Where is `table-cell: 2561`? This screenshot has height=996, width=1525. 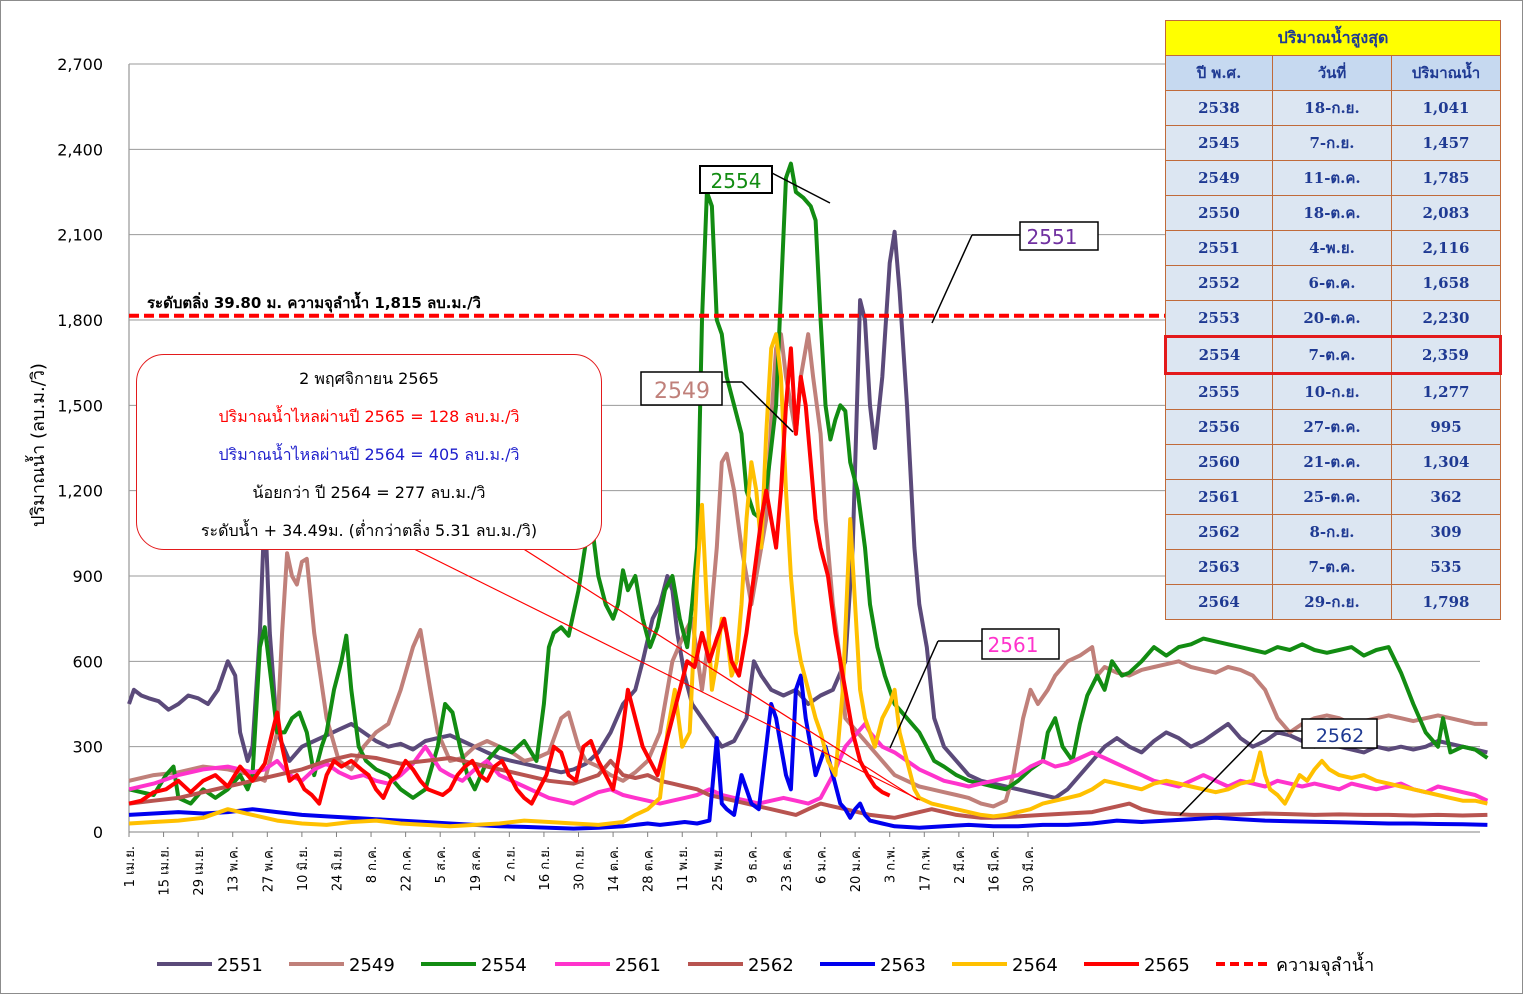
table-cell: 2561 is located at coordinates (1219, 497).